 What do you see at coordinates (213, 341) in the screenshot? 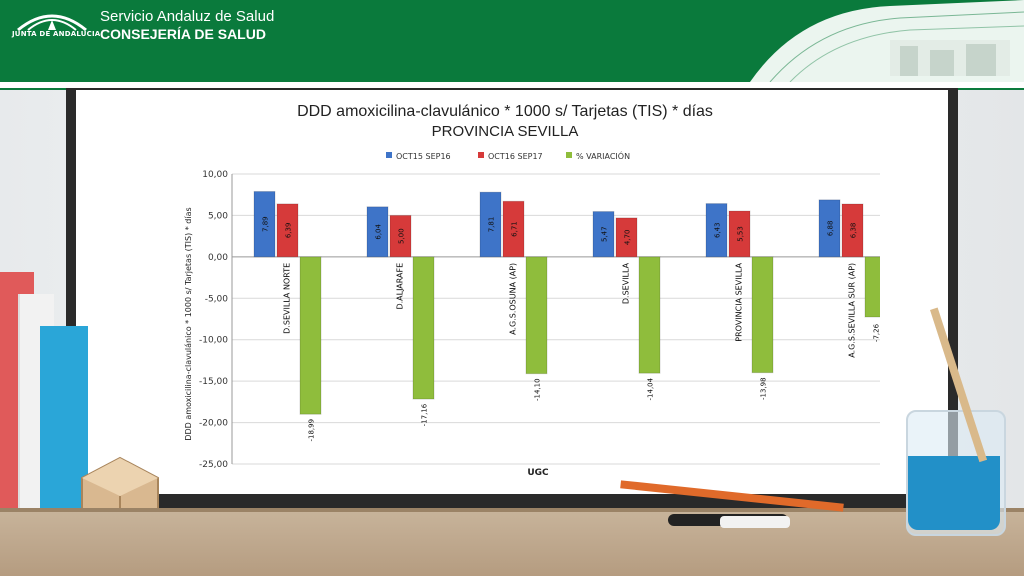
I see `y-tick-label: -10,00` at bounding box center [213, 341].